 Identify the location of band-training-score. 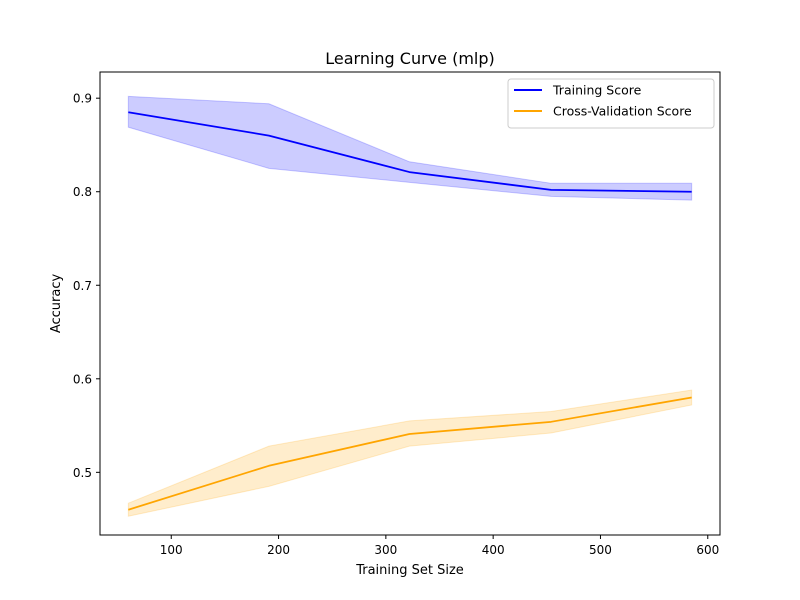
(410, 148).